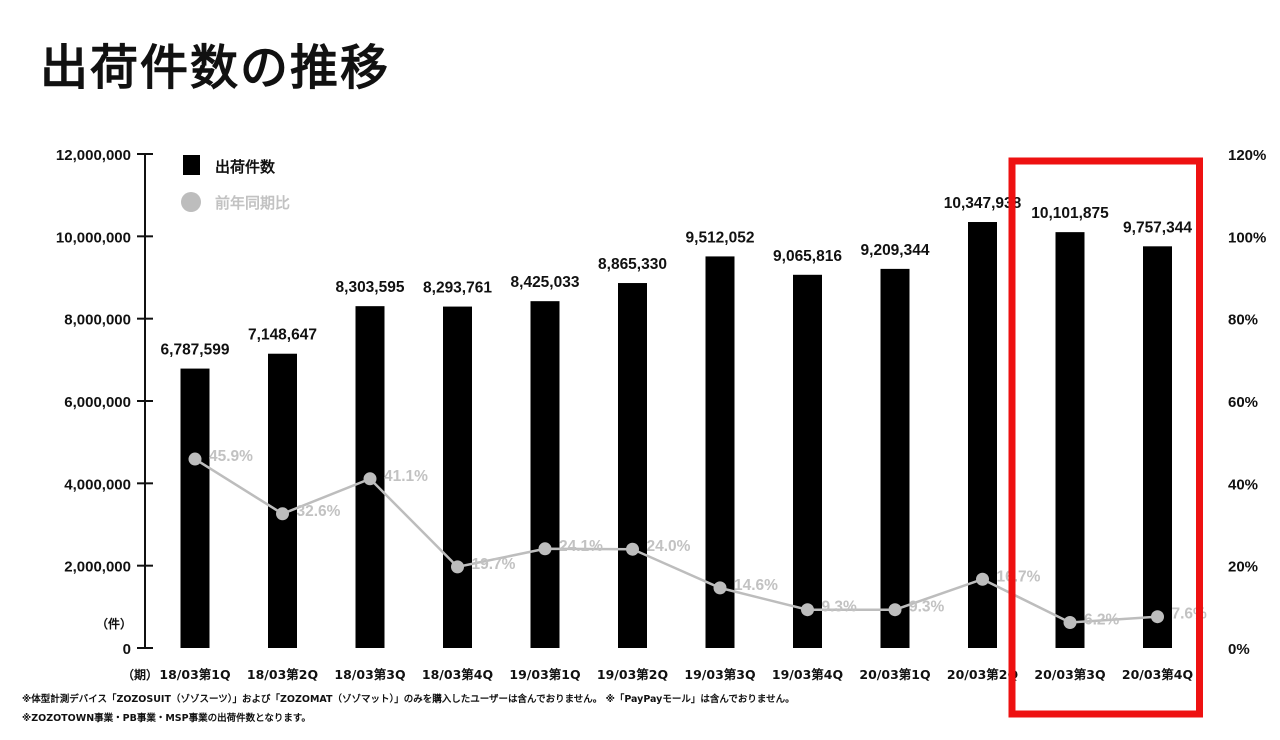 The image size is (1280, 740). What do you see at coordinates (406, 476) in the screenshot?
I see `line-value-label: 41.1%` at bounding box center [406, 476].